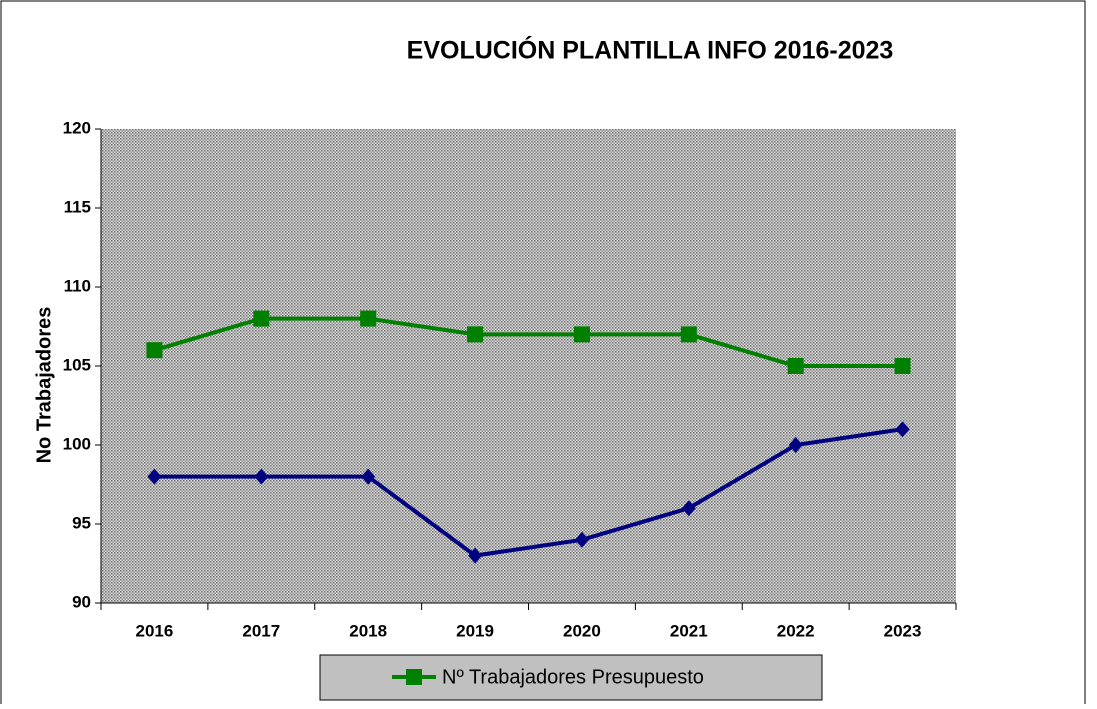 The width and height of the screenshot is (1097, 709). Describe the element at coordinates (81, 601) in the screenshot. I see `y-tick-label: 90` at that location.